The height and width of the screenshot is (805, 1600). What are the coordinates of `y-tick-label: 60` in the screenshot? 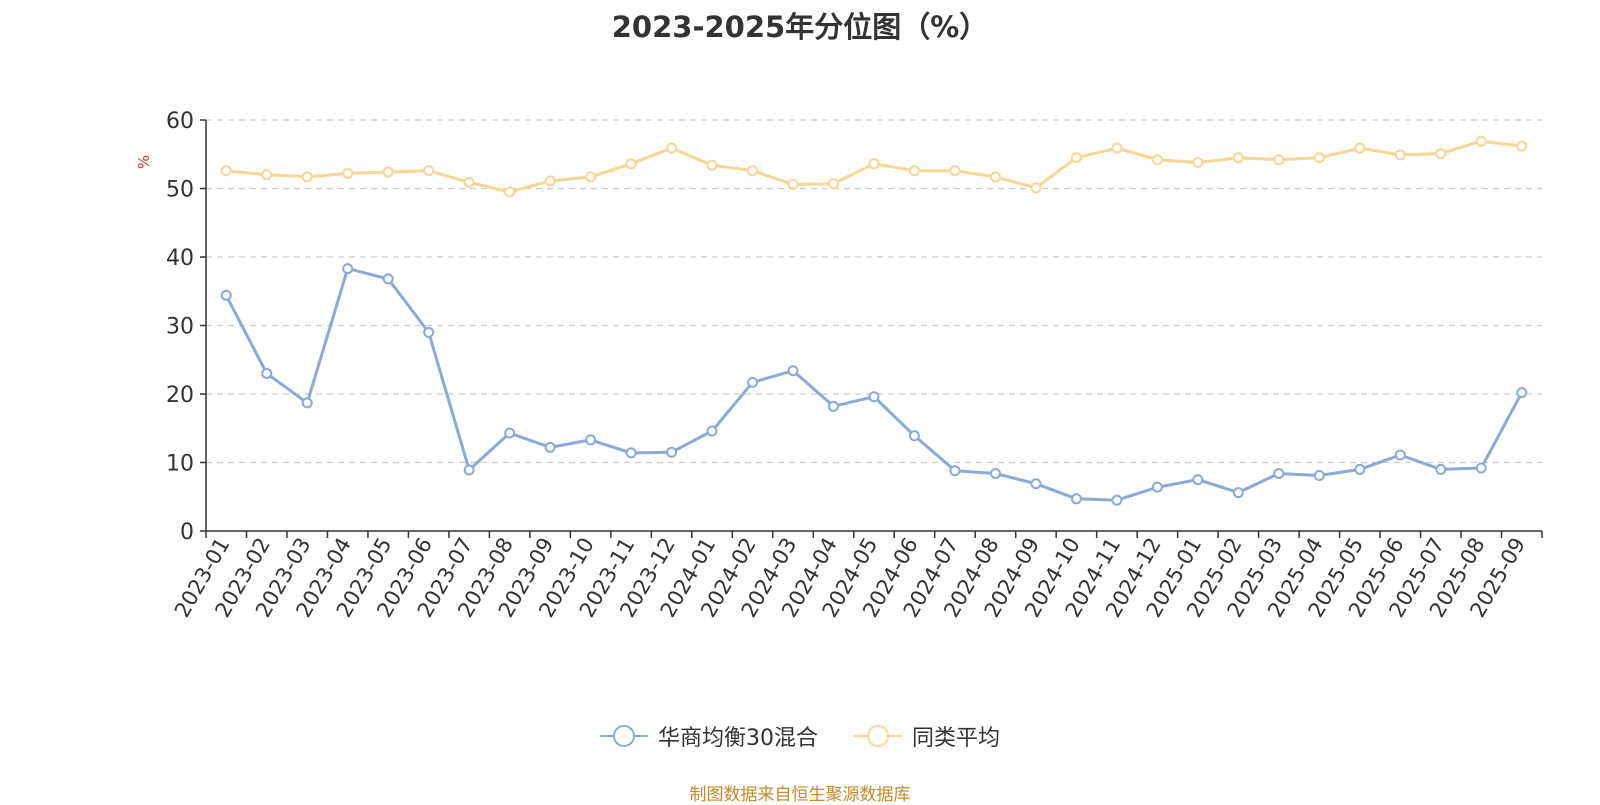 It's located at (180, 121).